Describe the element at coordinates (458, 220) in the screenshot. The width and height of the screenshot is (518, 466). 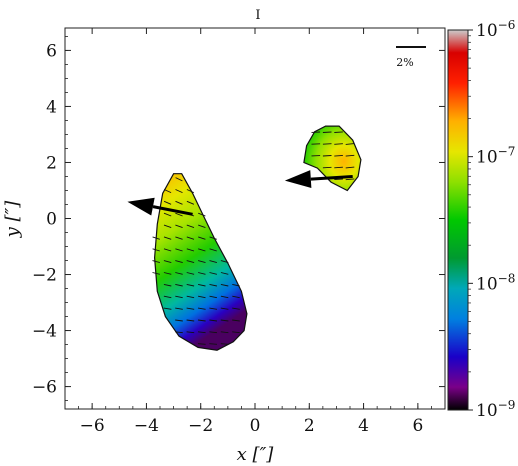
I see `colorbar` at that location.